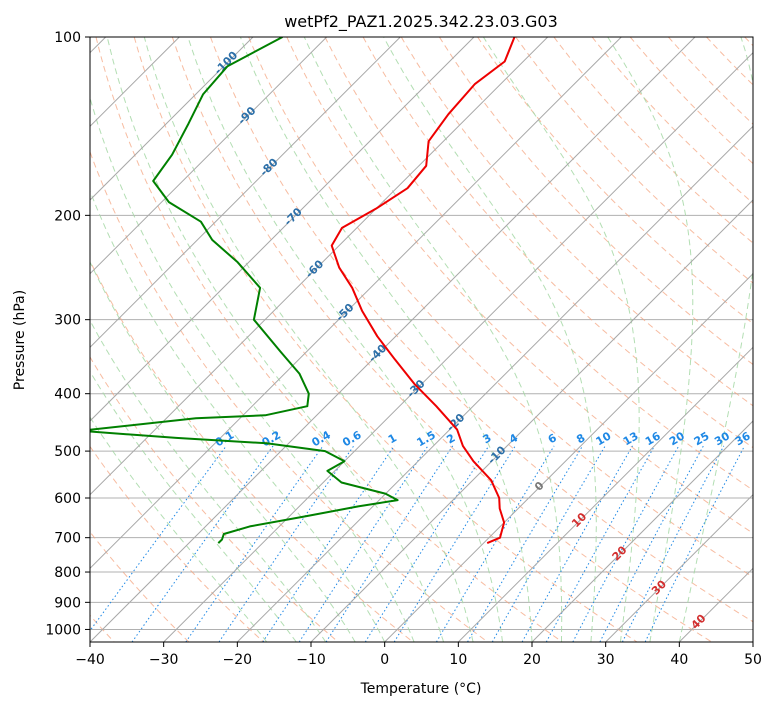 This screenshot has height=708, width=775. What do you see at coordinates (164, 660) in the screenshot?
I see `x-tick-label--30: −30` at bounding box center [164, 660].